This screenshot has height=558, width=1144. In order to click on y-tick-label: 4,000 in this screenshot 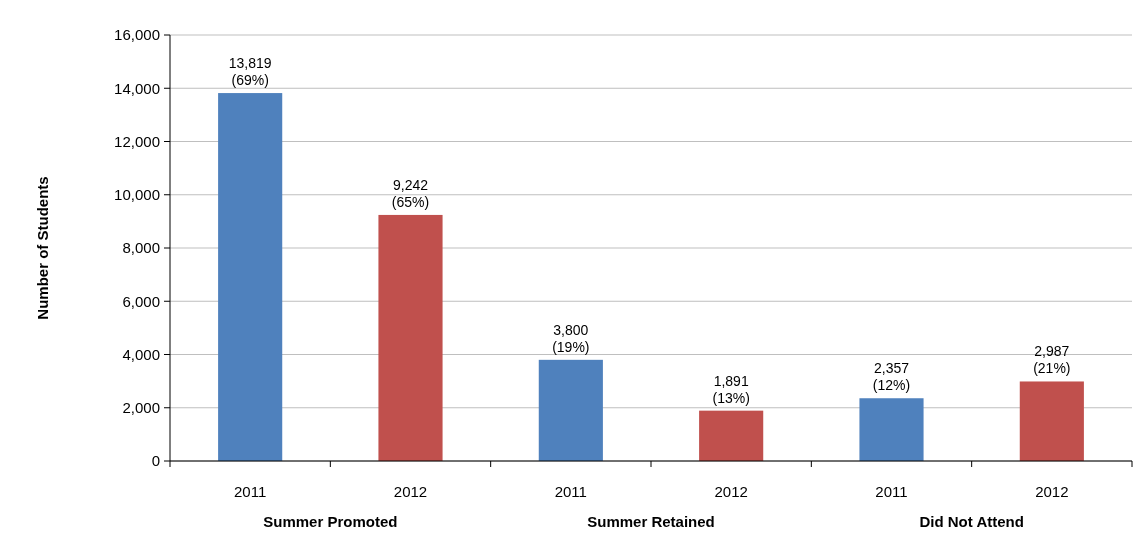, I will do `click(141, 354)`.